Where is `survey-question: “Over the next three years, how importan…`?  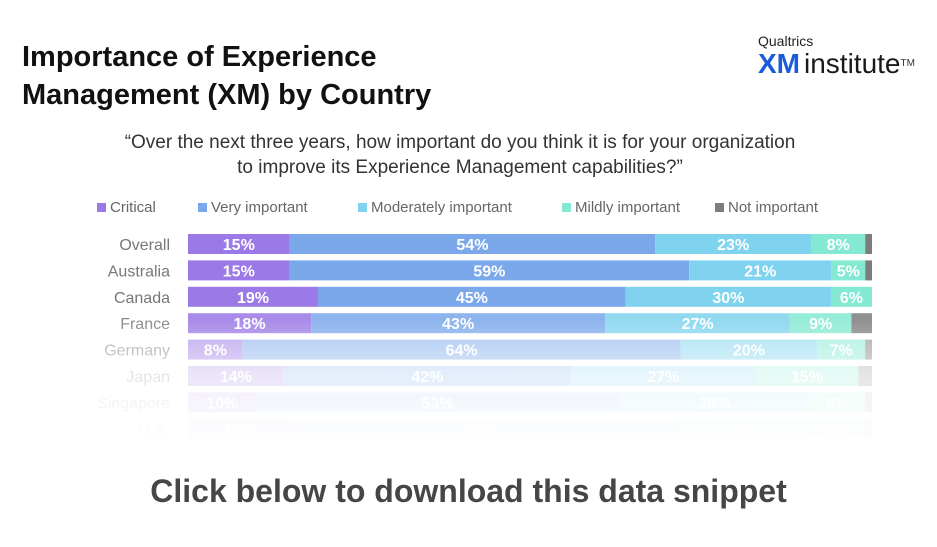
survey-question: “Over the next three years, how importan… is located at coordinates (460, 155).